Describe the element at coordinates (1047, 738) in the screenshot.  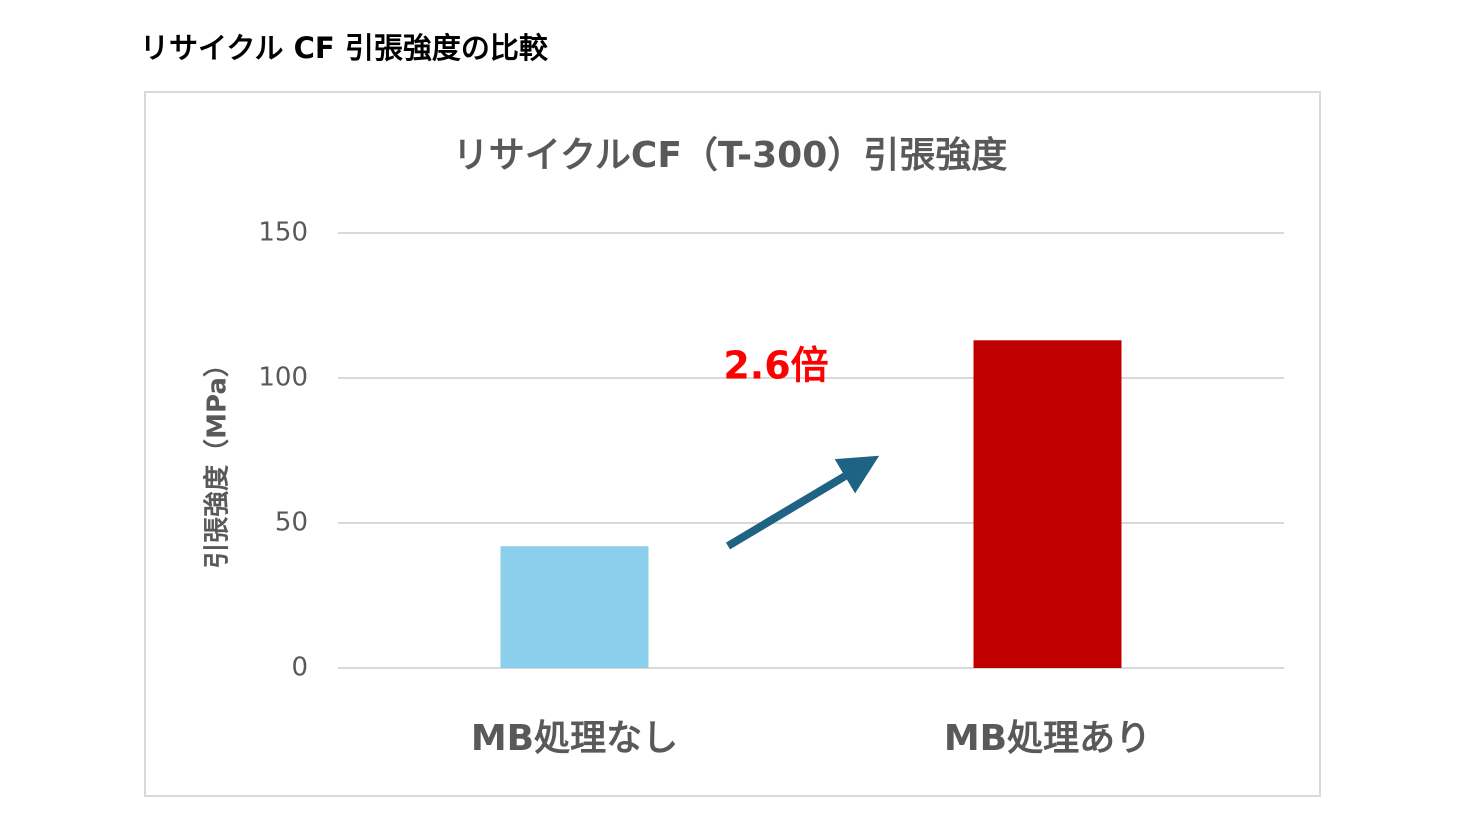
I see `x-tick-label: MB処理あり` at that location.